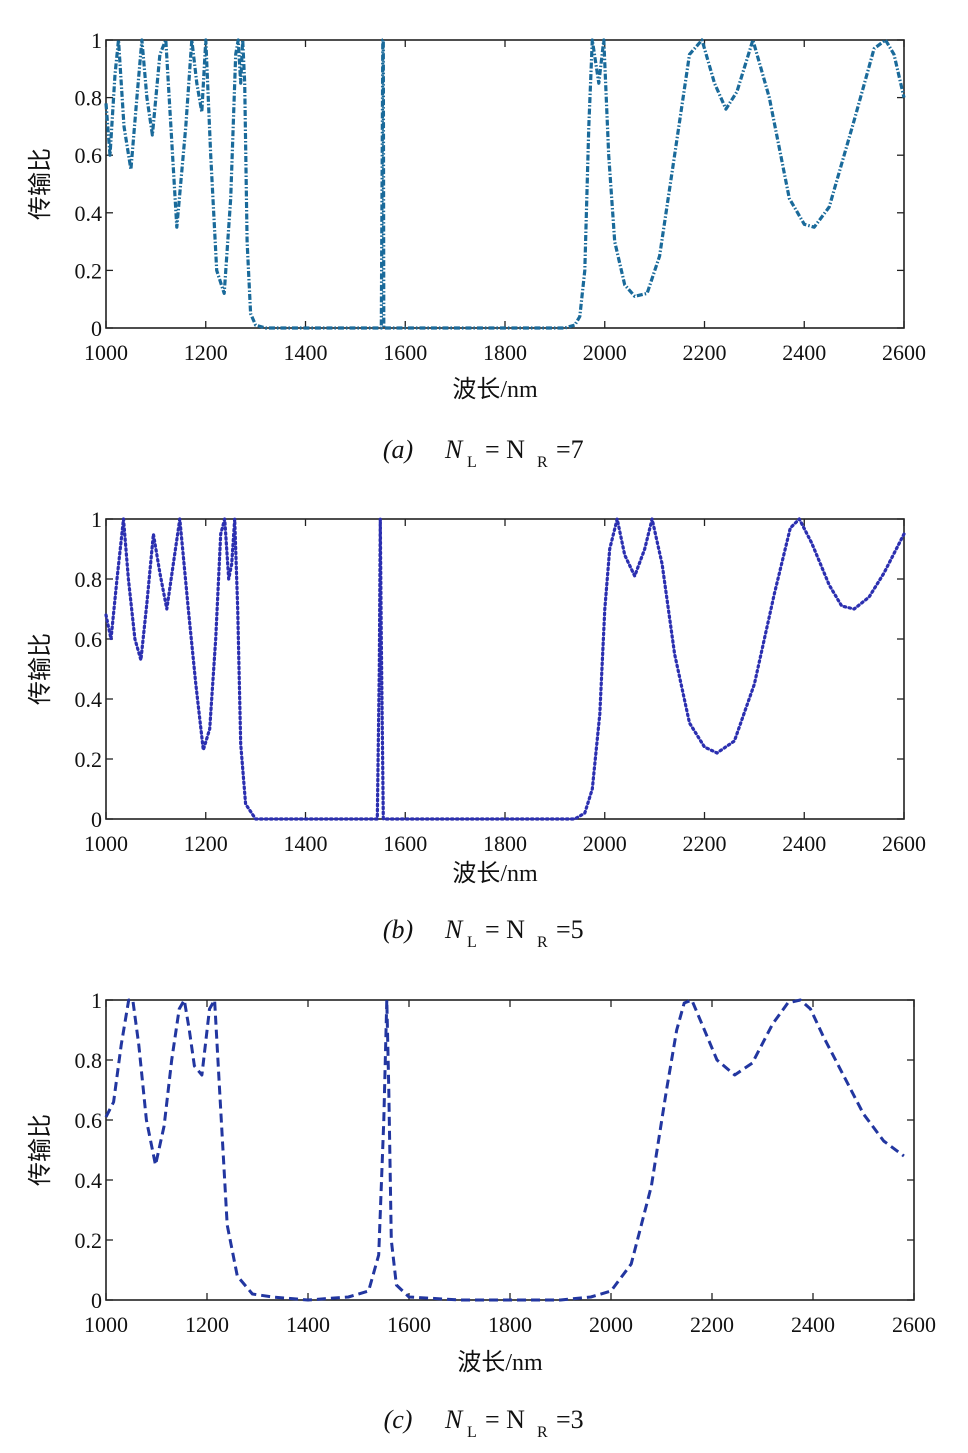 This screenshot has width=968, height=1453. I want to click on chart-b-xtick-label: 1400, so click(306, 843).